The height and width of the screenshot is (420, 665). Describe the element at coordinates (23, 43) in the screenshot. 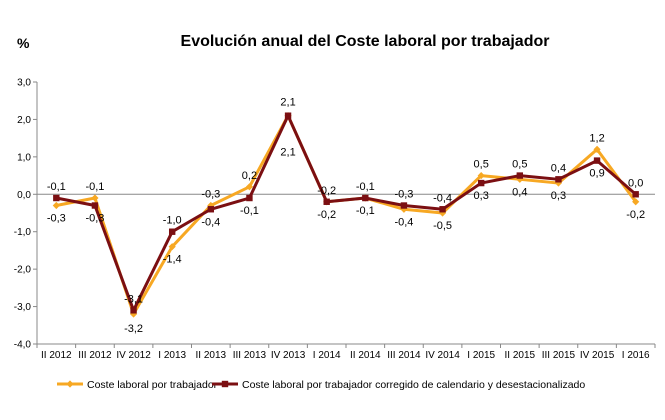

I see `y-unit-label: %` at that location.